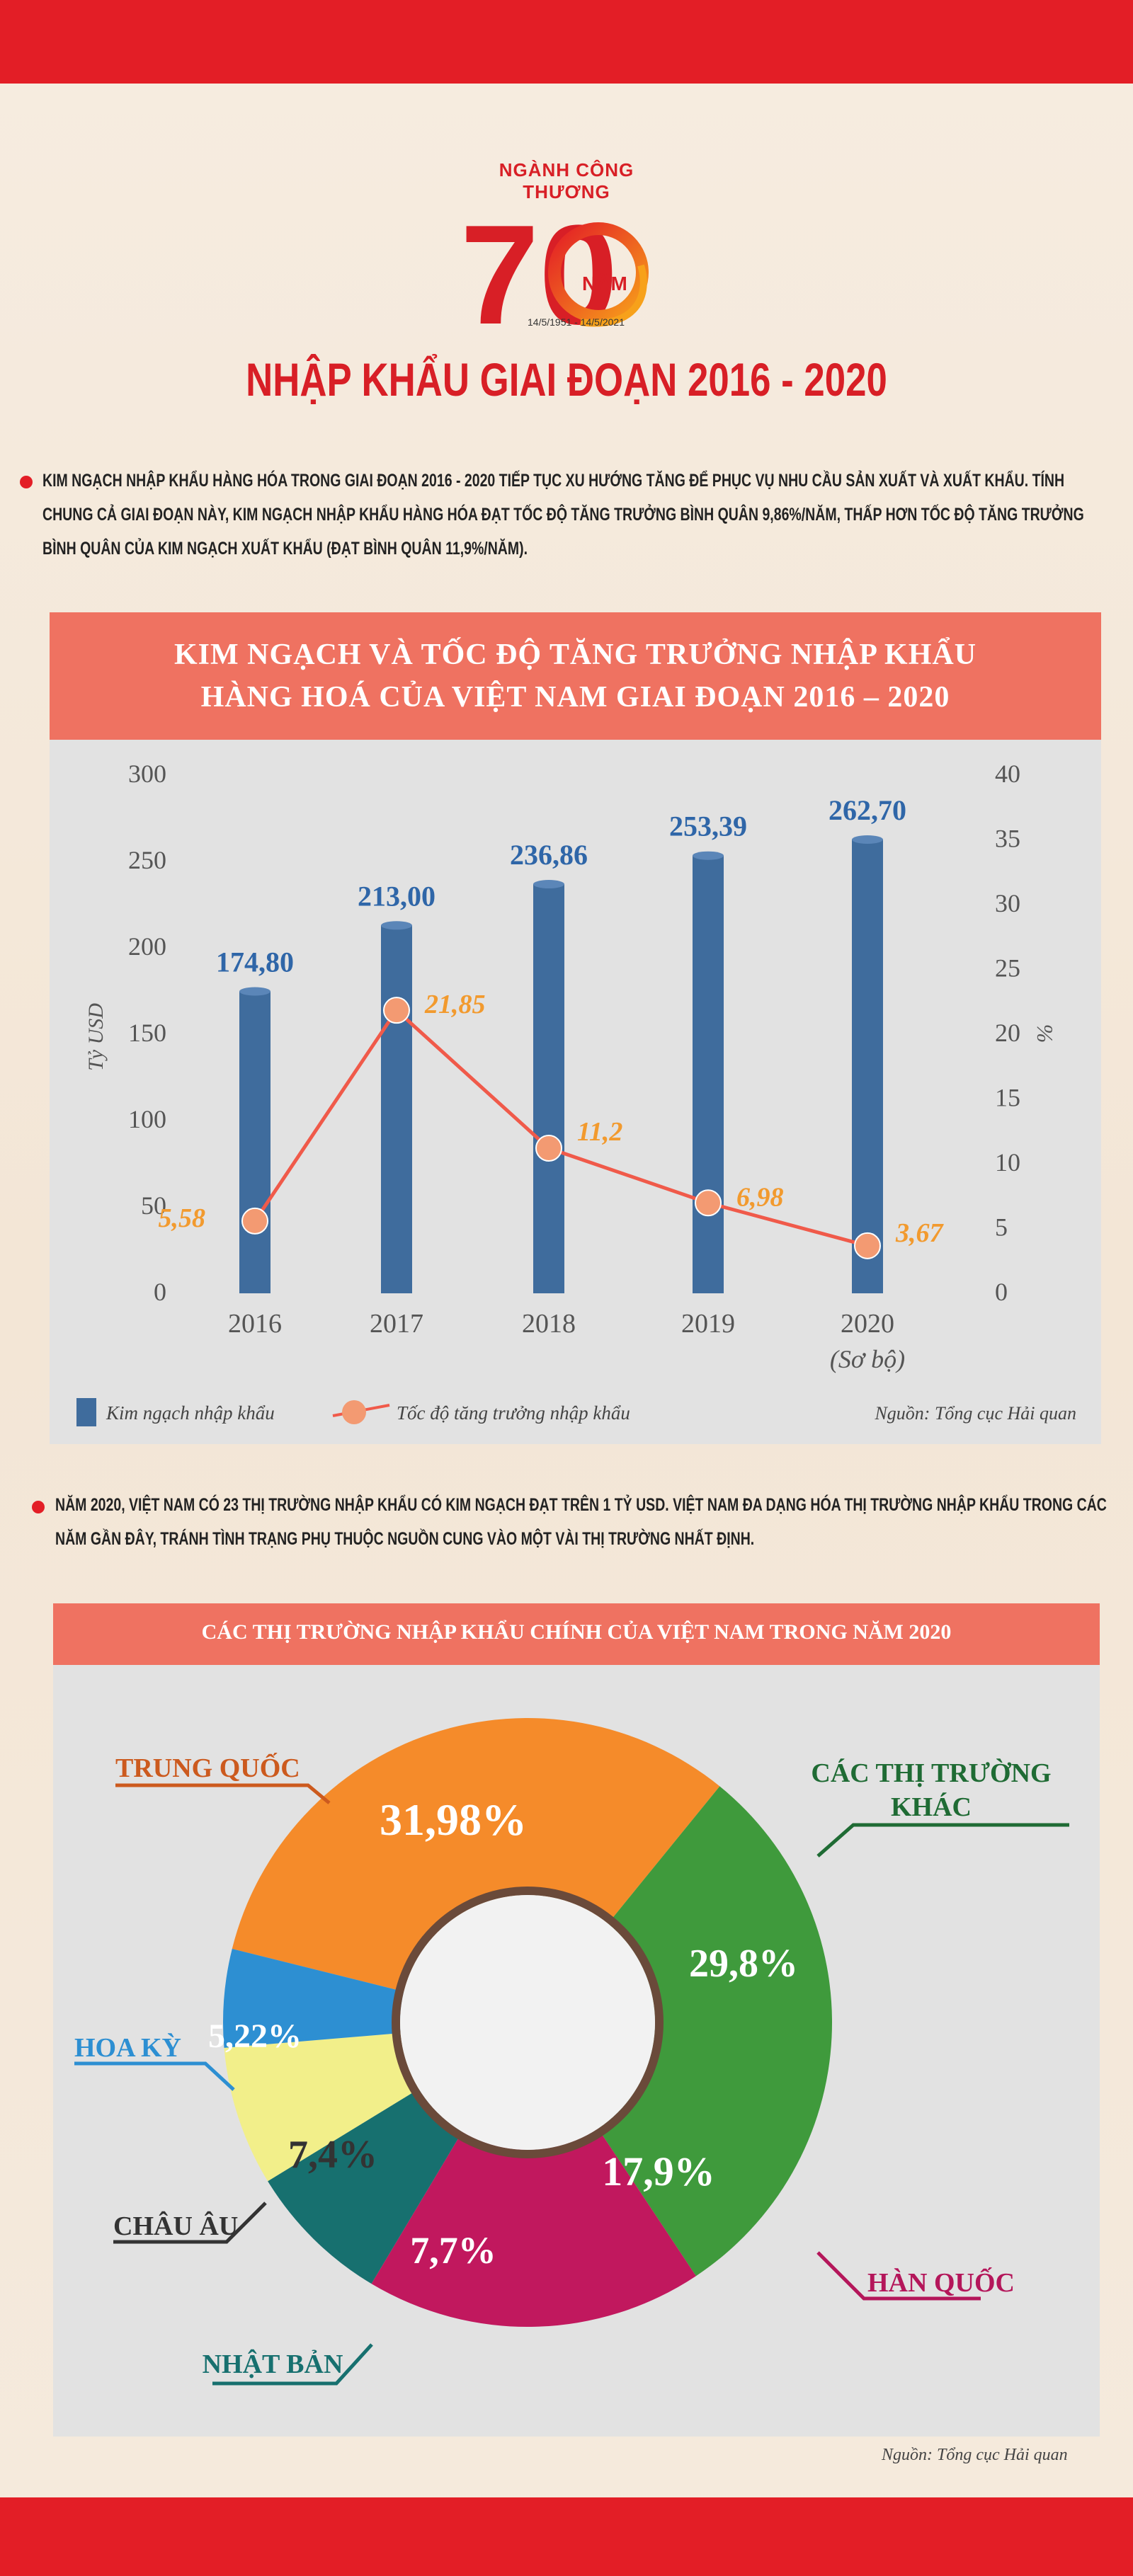  I want to click on slice-percent-label: 7,4%, so click(332, 2155).